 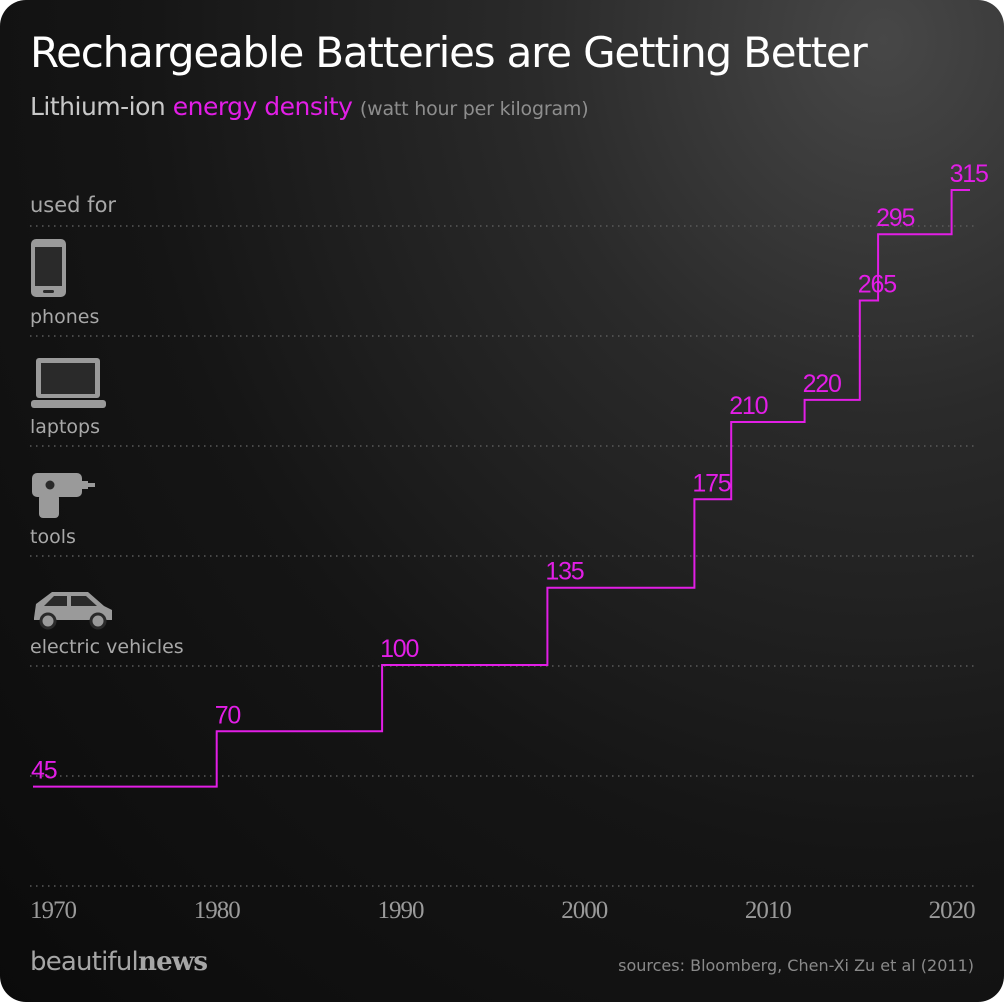 What do you see at coordinates (503, 910) in the screenshot?
I see `x-axis: 1970 1980 1990 2000 2010 2020` at bounding box center [503, 910].